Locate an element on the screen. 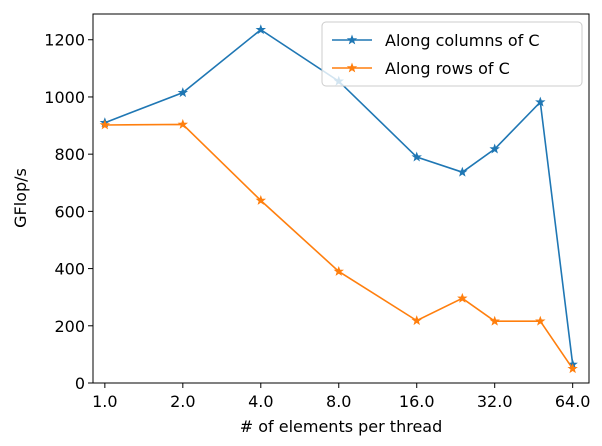 The image size is (602, 446). legend-box is located at coordinates (452, 54).